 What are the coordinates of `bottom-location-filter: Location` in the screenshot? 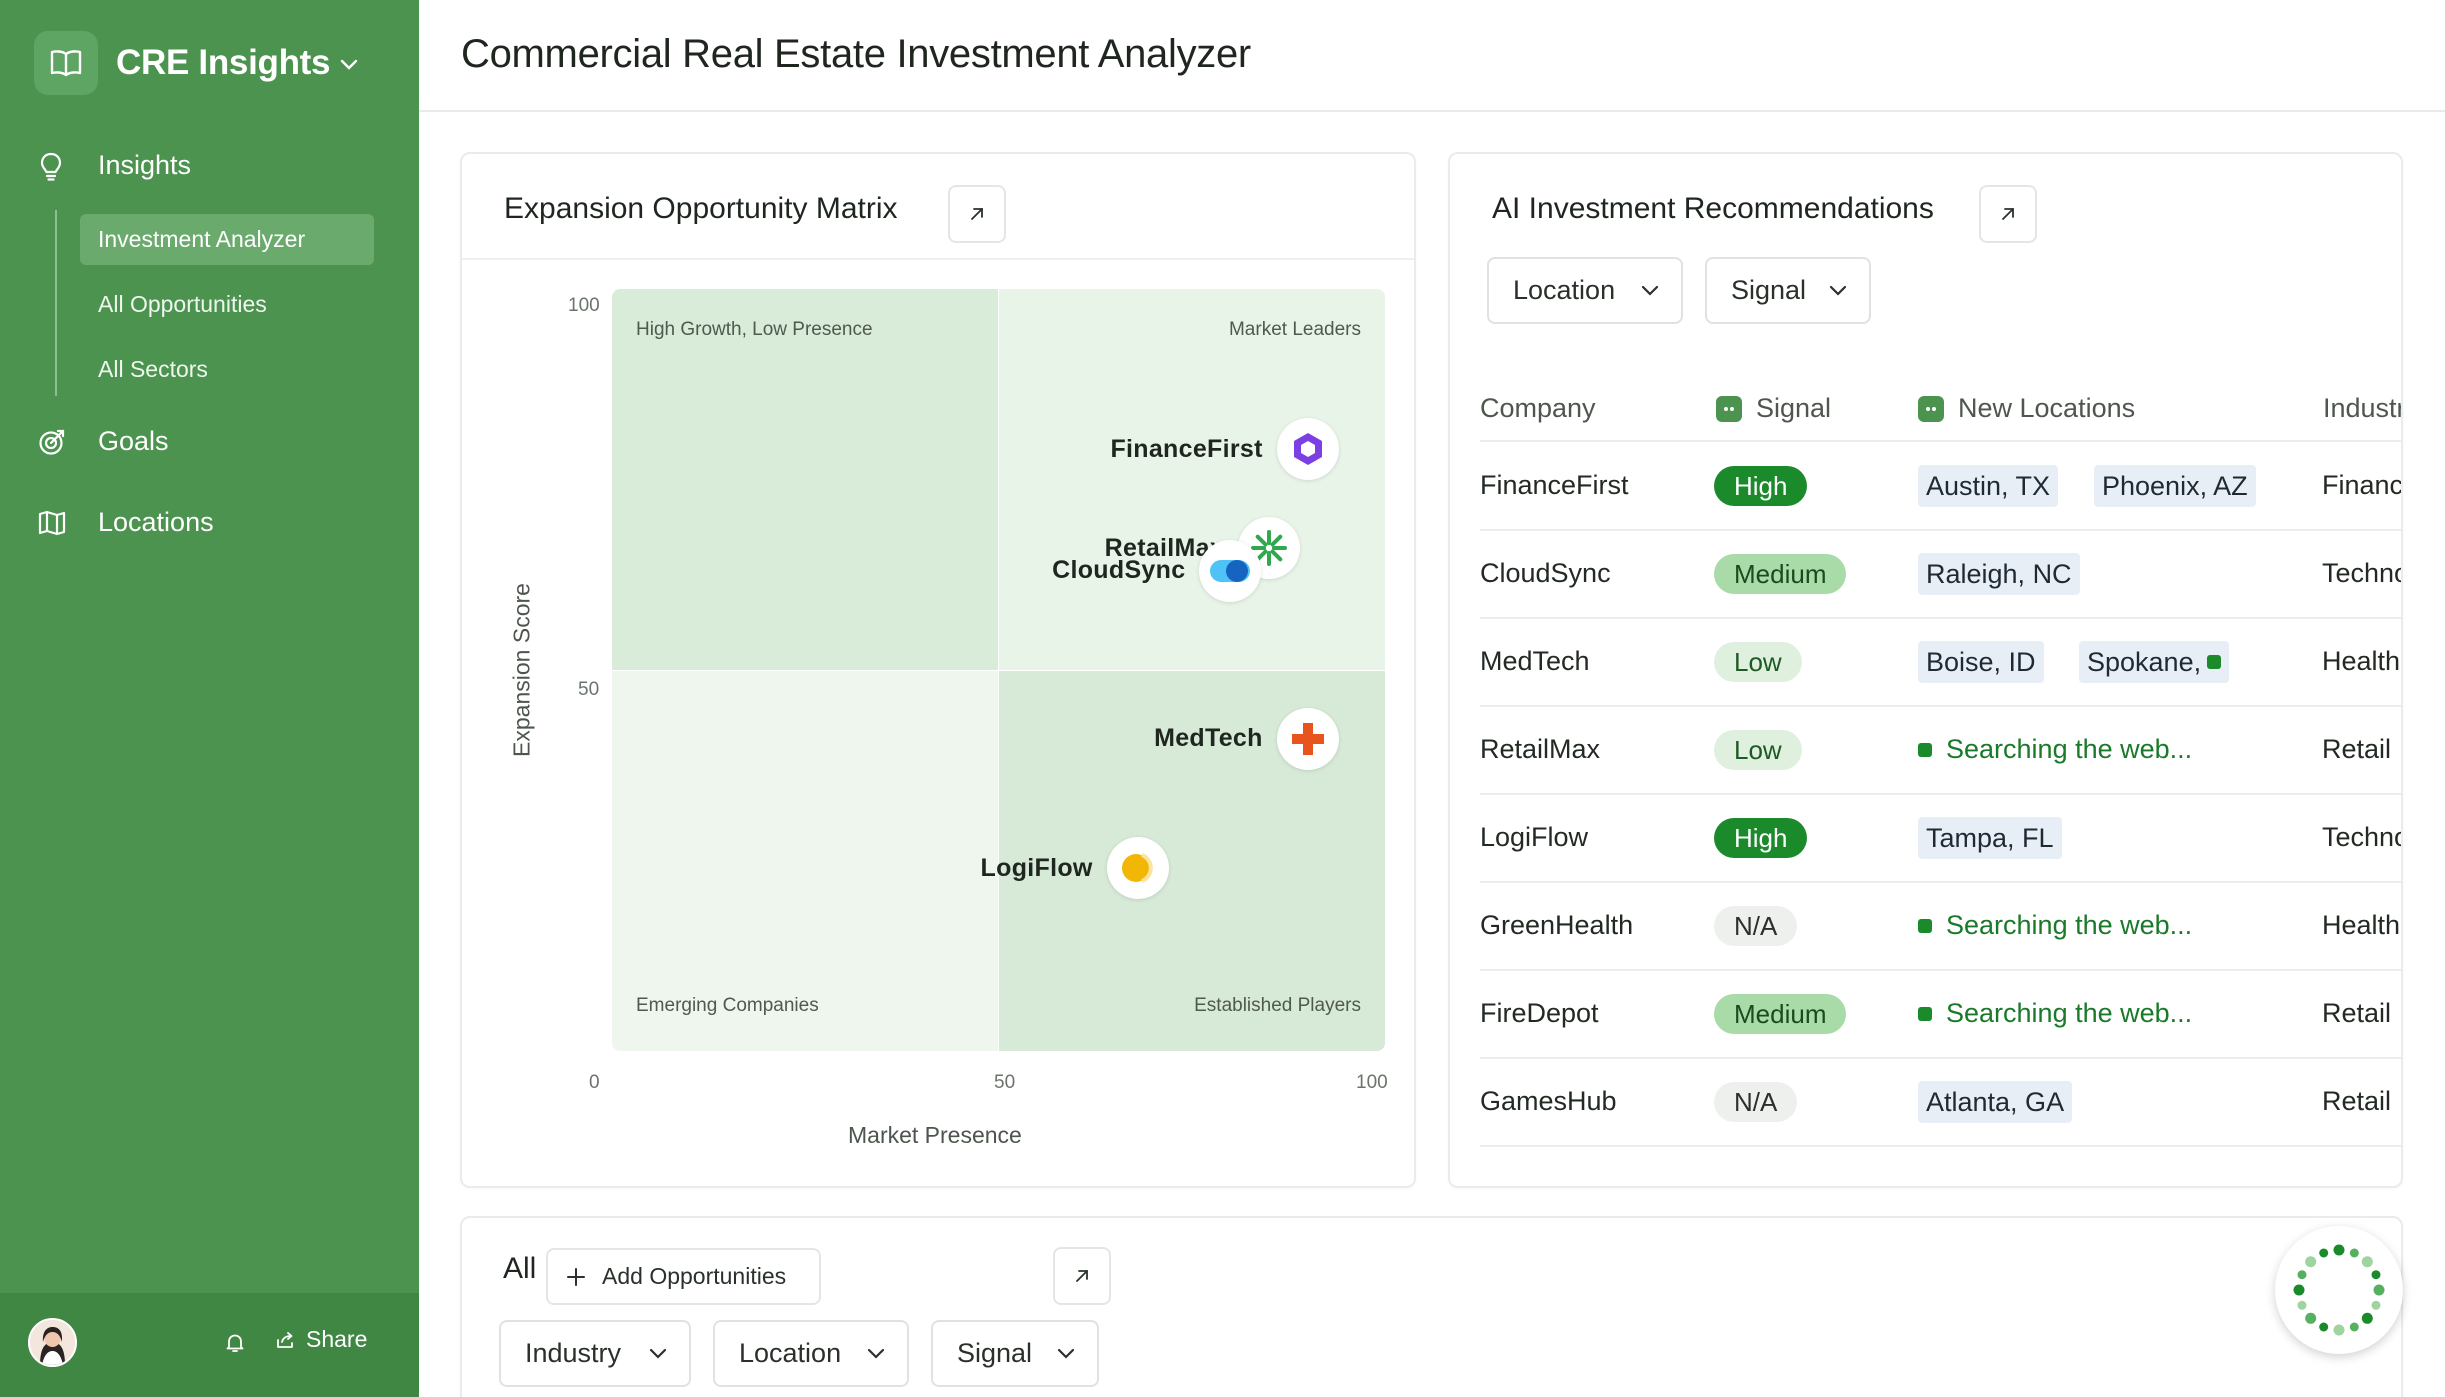 It's located at (811, 1353).